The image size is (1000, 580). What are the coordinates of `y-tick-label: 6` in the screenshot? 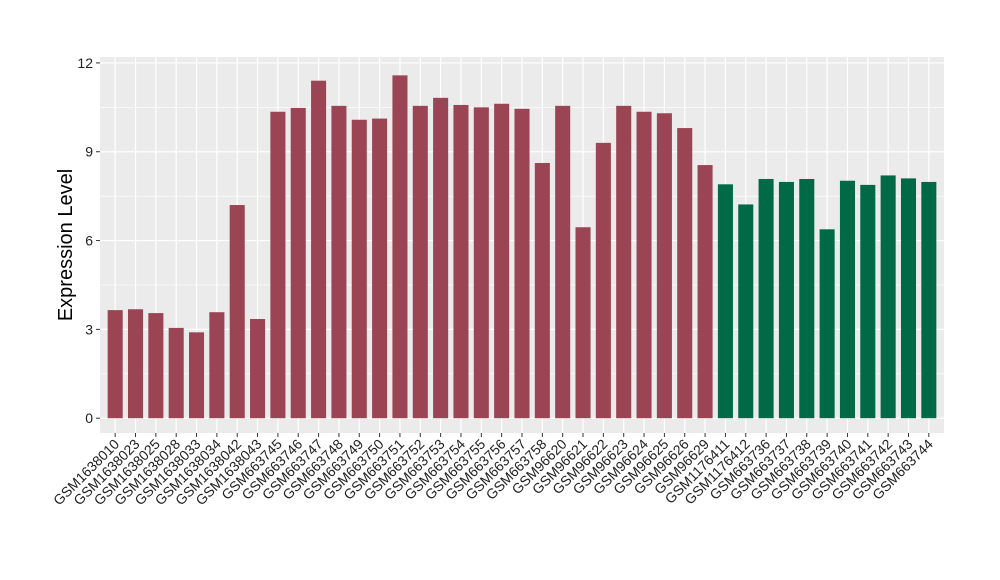 It's located at (89, 241).